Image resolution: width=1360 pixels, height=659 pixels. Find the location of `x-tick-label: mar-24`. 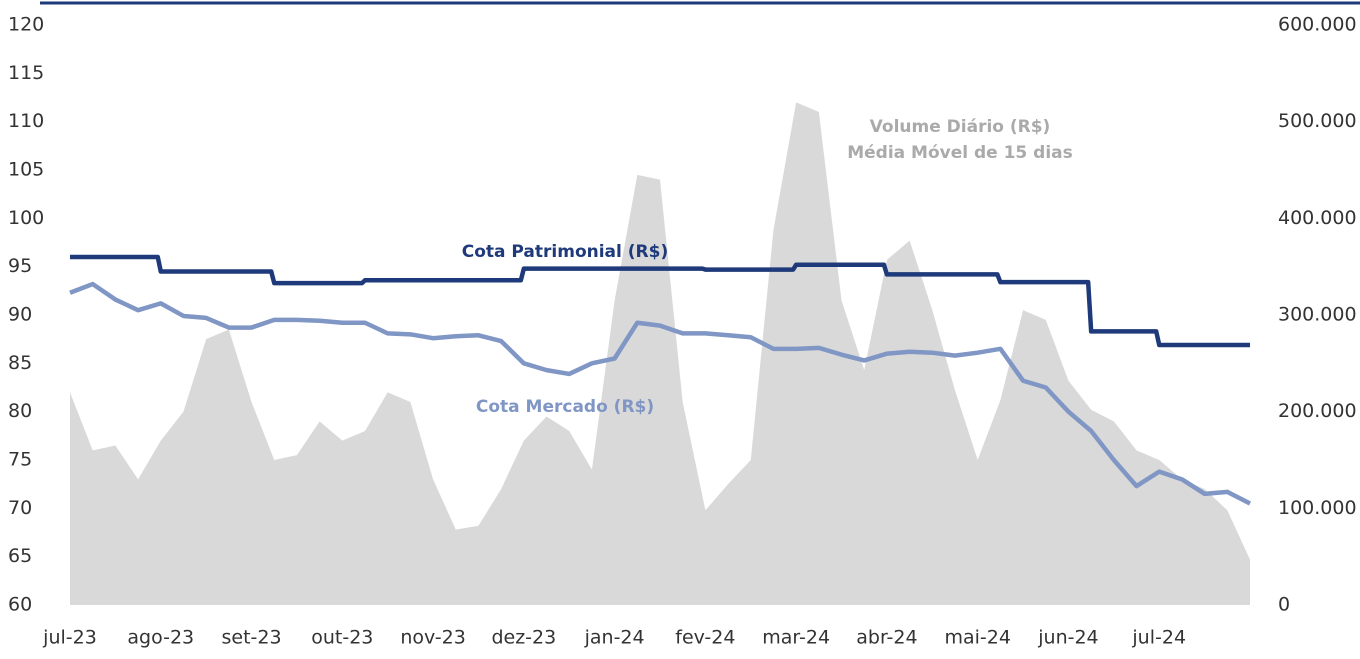

x-tick-label: mar-24 is located at coordinates (796, 638).